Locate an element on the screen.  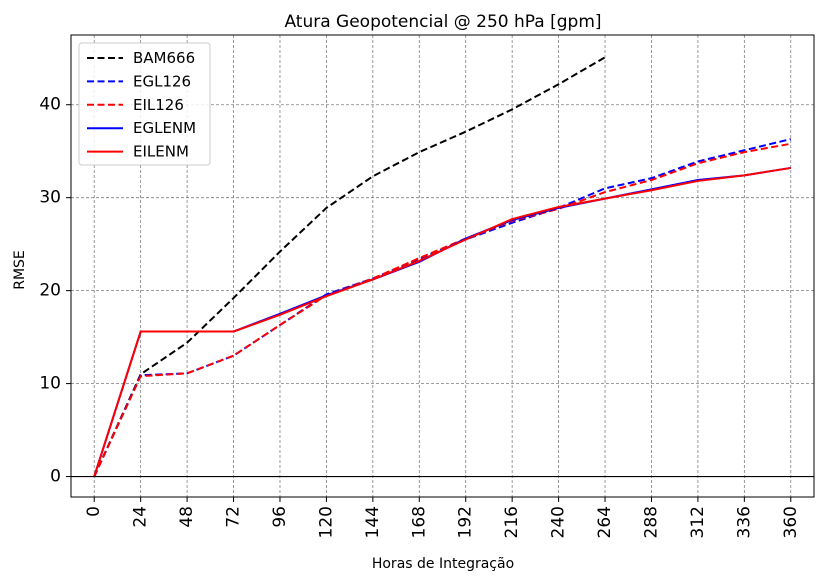
legend-label-eglenm: EGLENM is located at coordinates (164, 128).